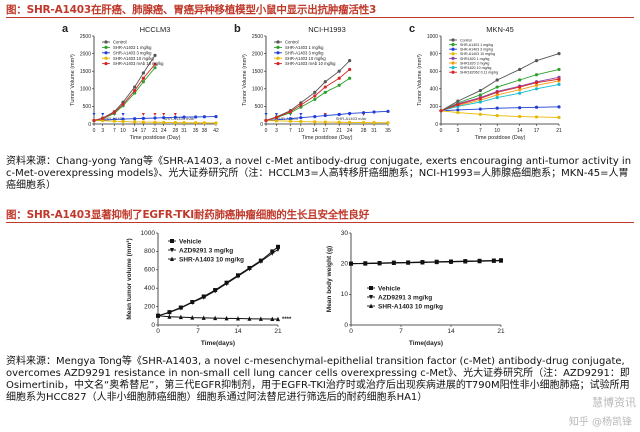  What do you see at coordinates (434, 107) in the screenshot?
I see `y-tick-label: 200` at bounding box center [434, 107].